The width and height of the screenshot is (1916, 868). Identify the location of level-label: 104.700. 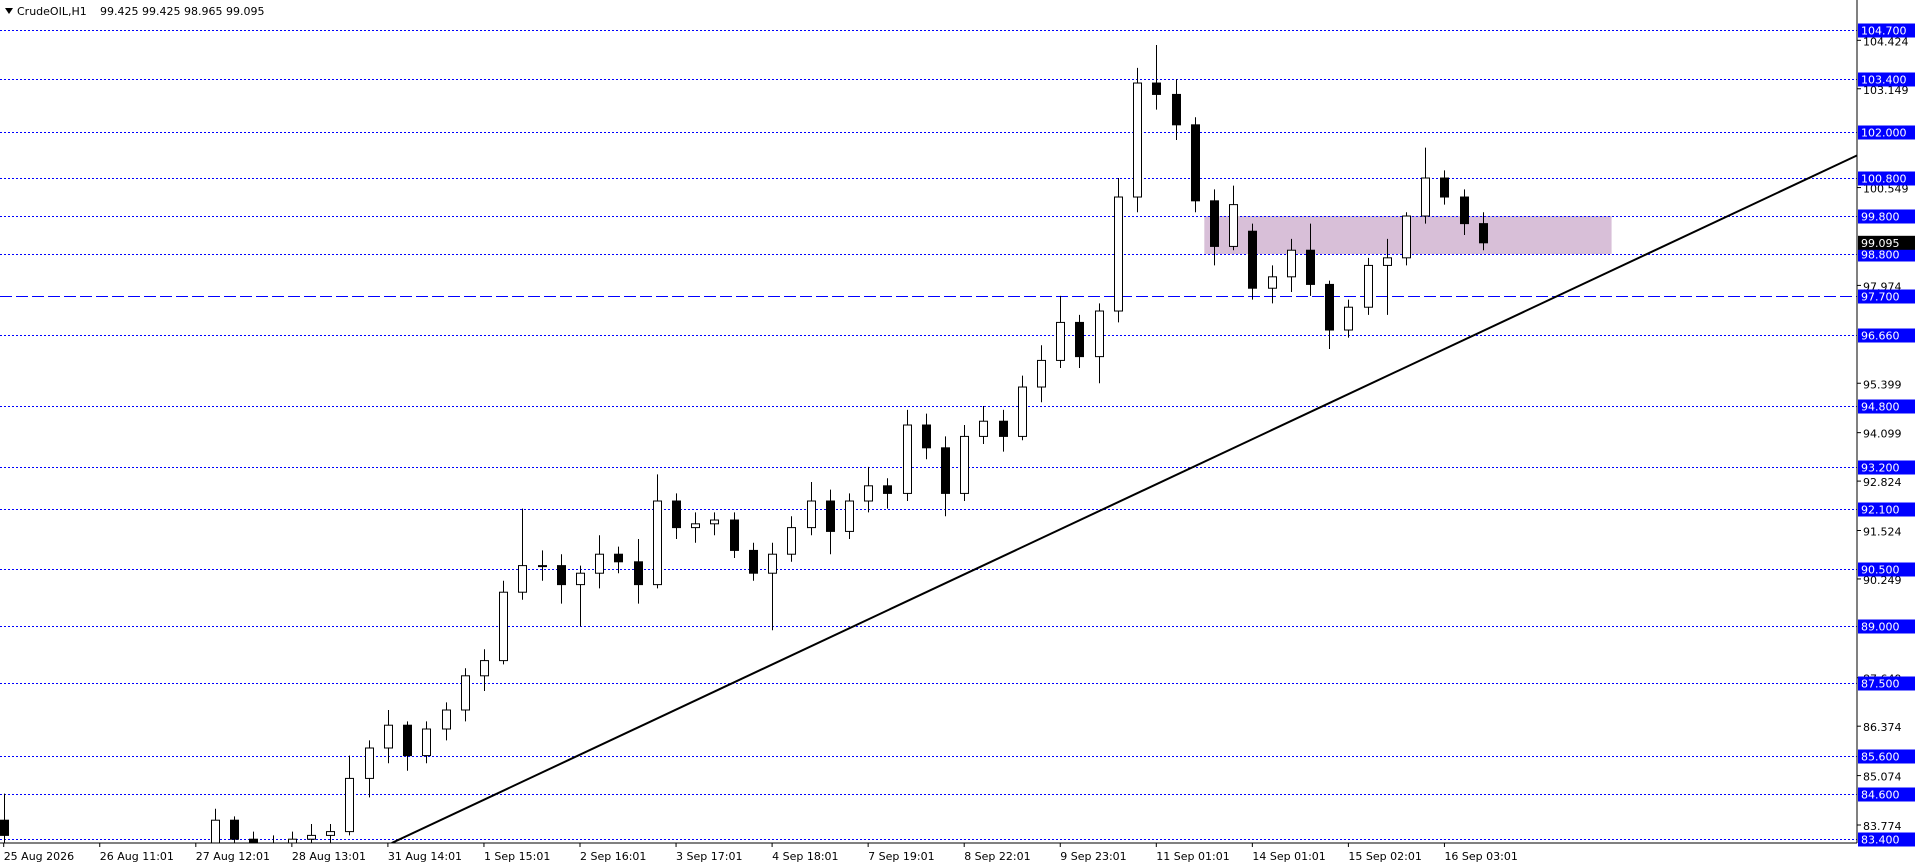
(1884, 31).